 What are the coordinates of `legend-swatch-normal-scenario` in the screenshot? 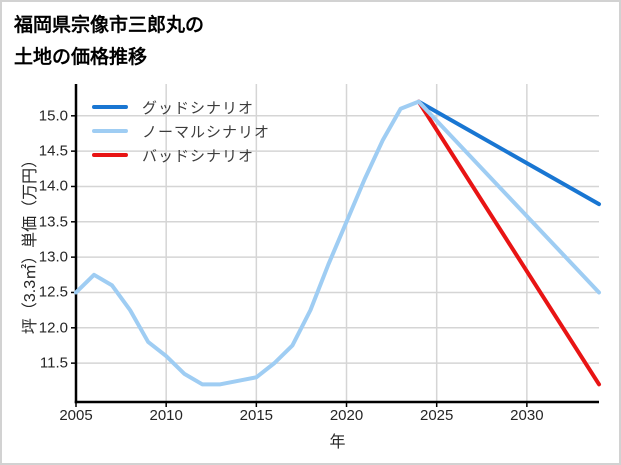 It's located at (110, 131).